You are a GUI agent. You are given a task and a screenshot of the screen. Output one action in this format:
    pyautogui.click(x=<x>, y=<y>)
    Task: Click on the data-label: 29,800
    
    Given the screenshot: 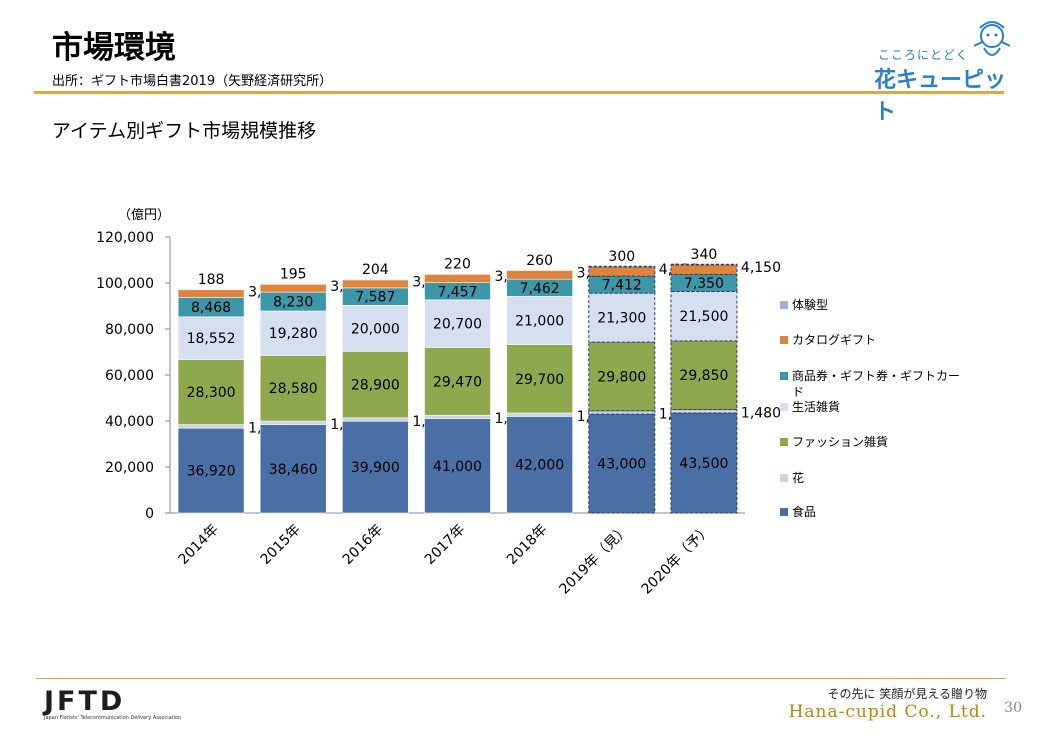 What is the action you would take?
    pyautogui.click(x=621, y=377)
    